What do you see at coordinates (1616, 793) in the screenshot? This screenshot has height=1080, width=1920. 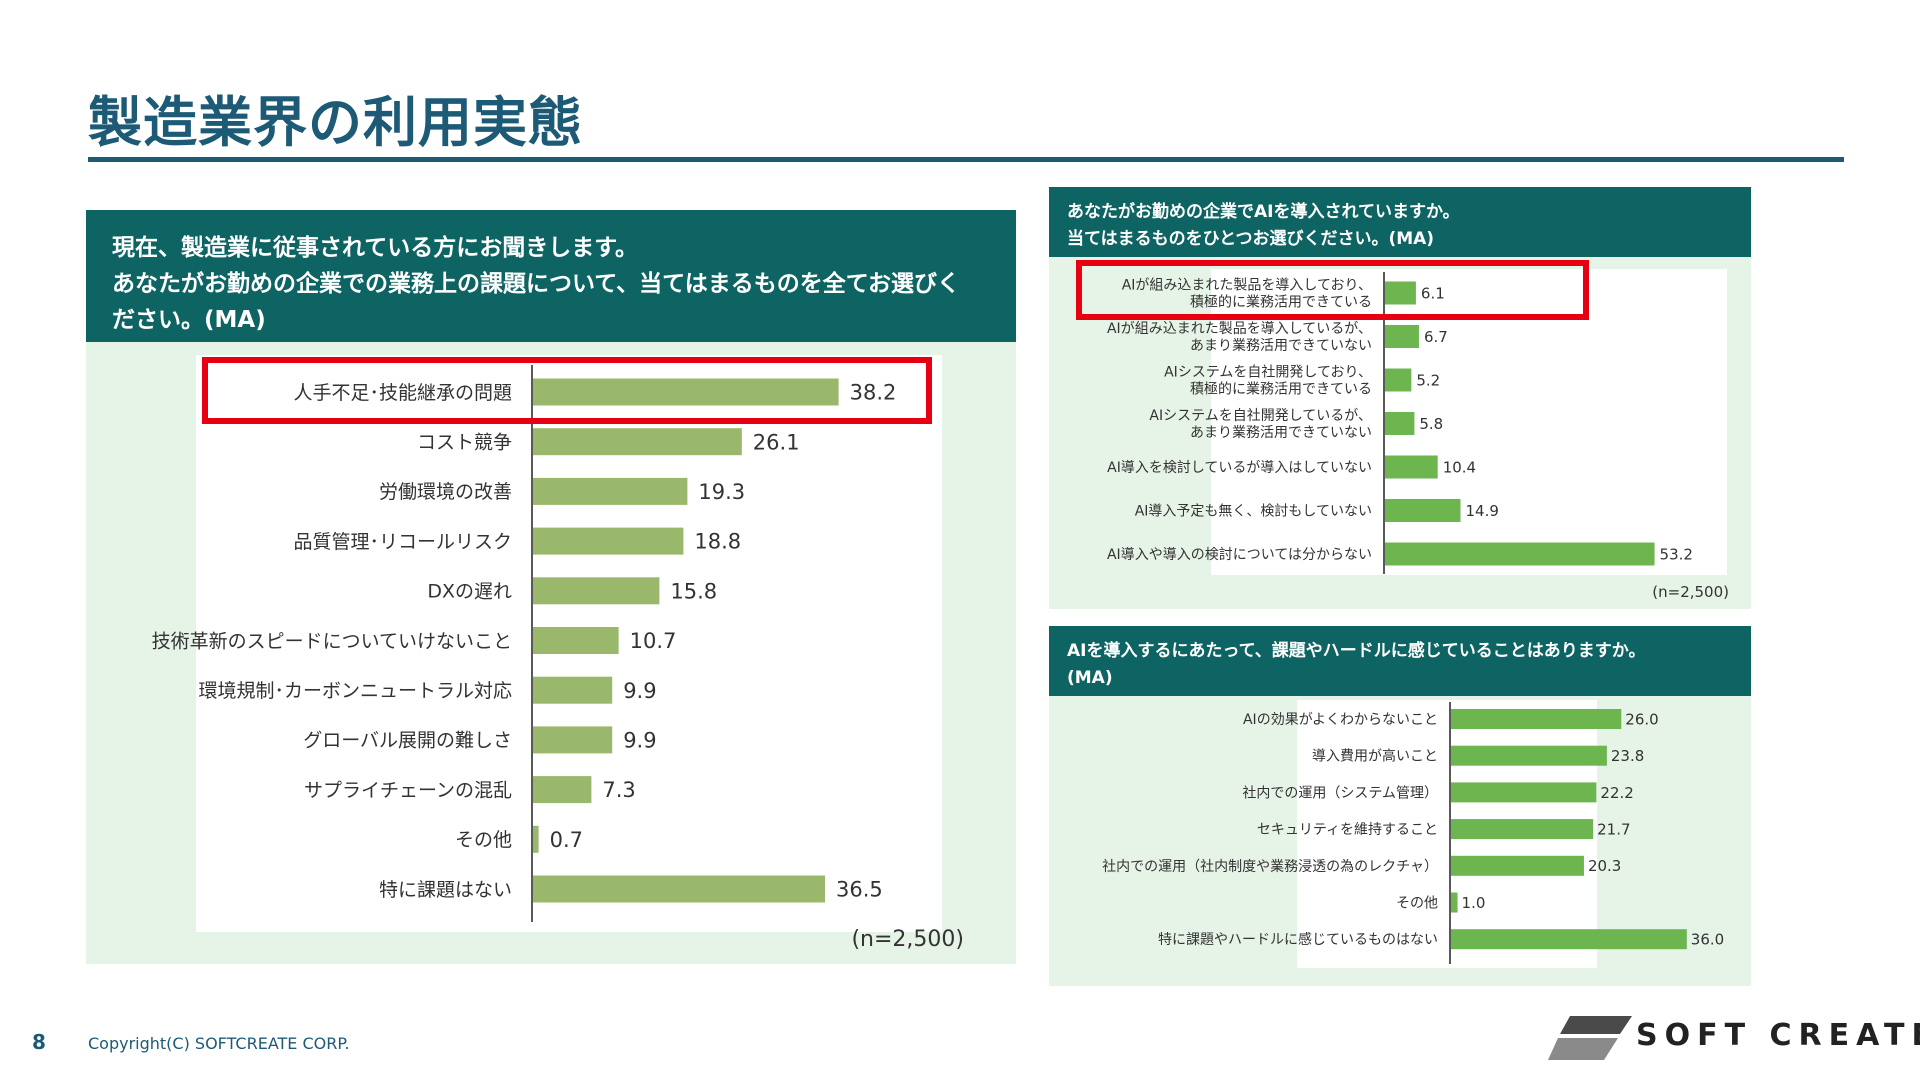 I see `data-label: 22.2` at bounding box center [1616, 793].